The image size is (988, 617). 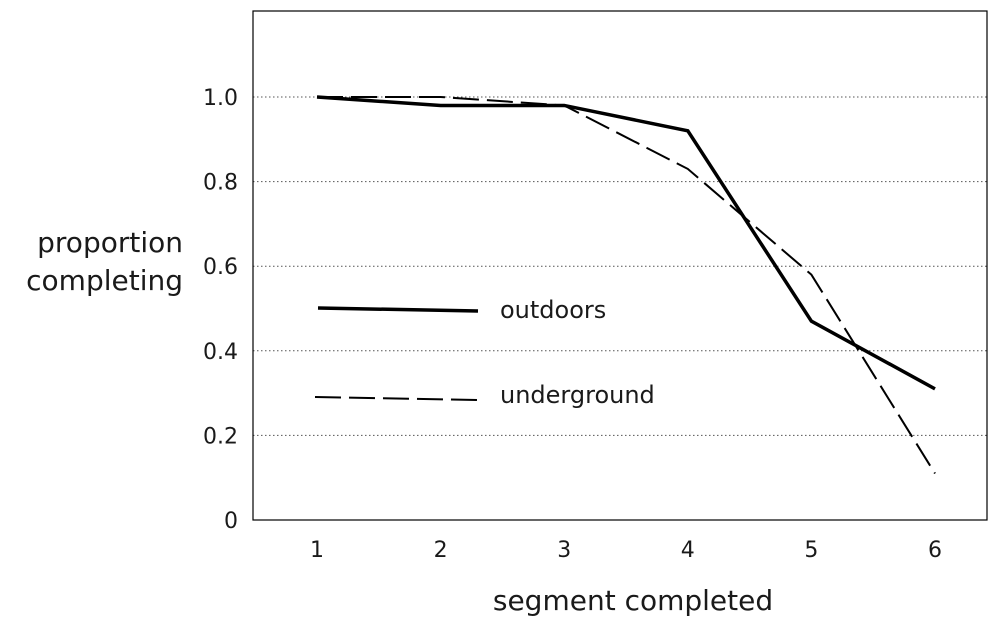 I want to click on x-tick-label: 6, so click(x=935, y=550).